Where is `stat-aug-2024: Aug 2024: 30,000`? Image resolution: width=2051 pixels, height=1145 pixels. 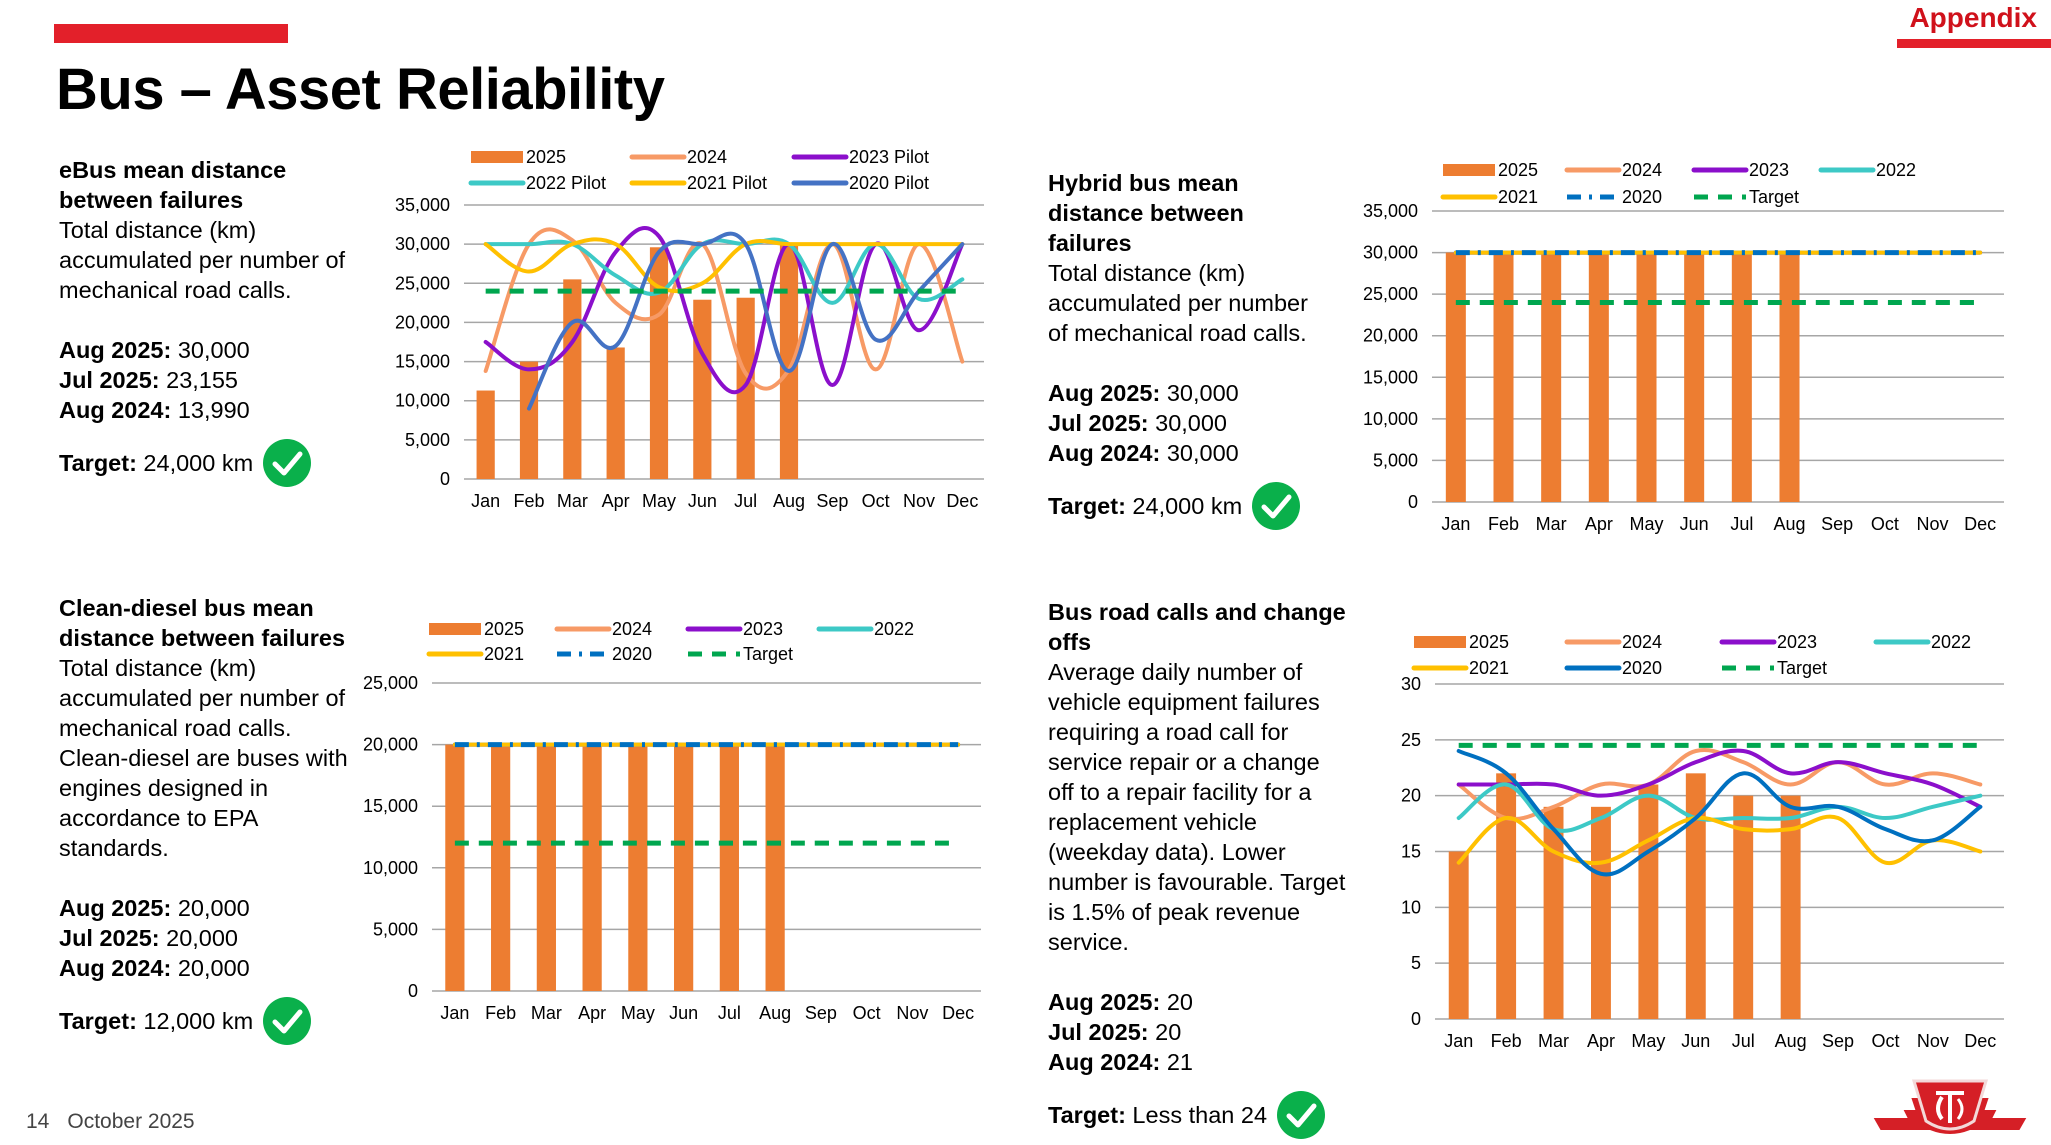
stat-aug-2024: Aug 2024: 30,000 is located at coordinates (1143, 453).